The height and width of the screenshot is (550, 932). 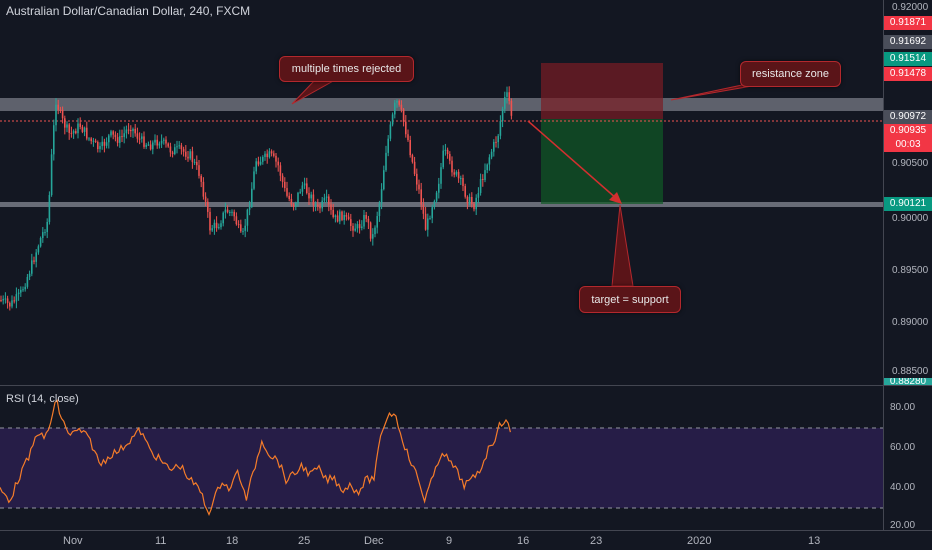 I want to click on rsi-line, so click(x=255, y=458).